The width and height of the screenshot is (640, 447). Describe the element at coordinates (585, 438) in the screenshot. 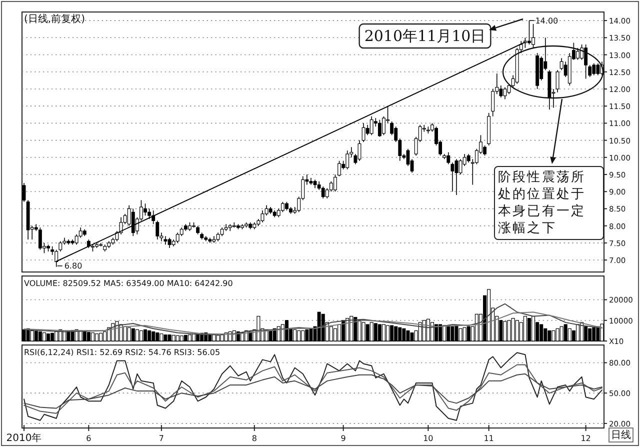

I see `x-tick-label: 12` at that location.